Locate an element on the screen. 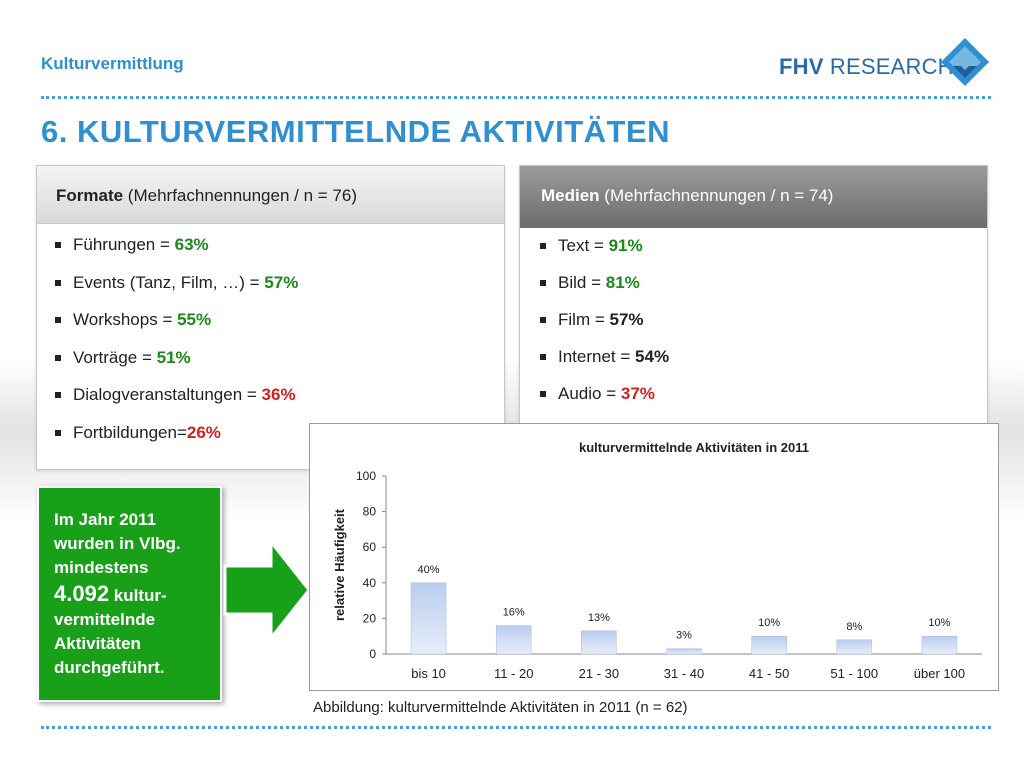  formate-item-label: Workshops = is located at coordinates (125, 319).